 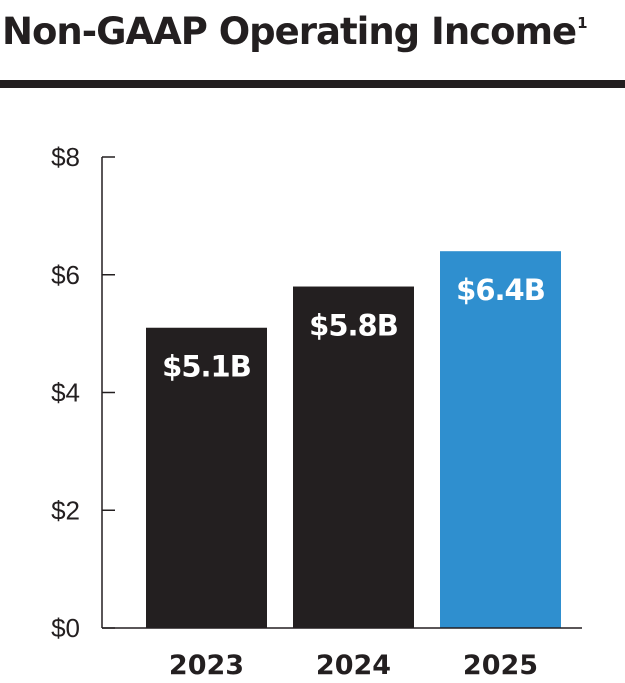 I want to click on bar-2024, so click(x=353, y=457).